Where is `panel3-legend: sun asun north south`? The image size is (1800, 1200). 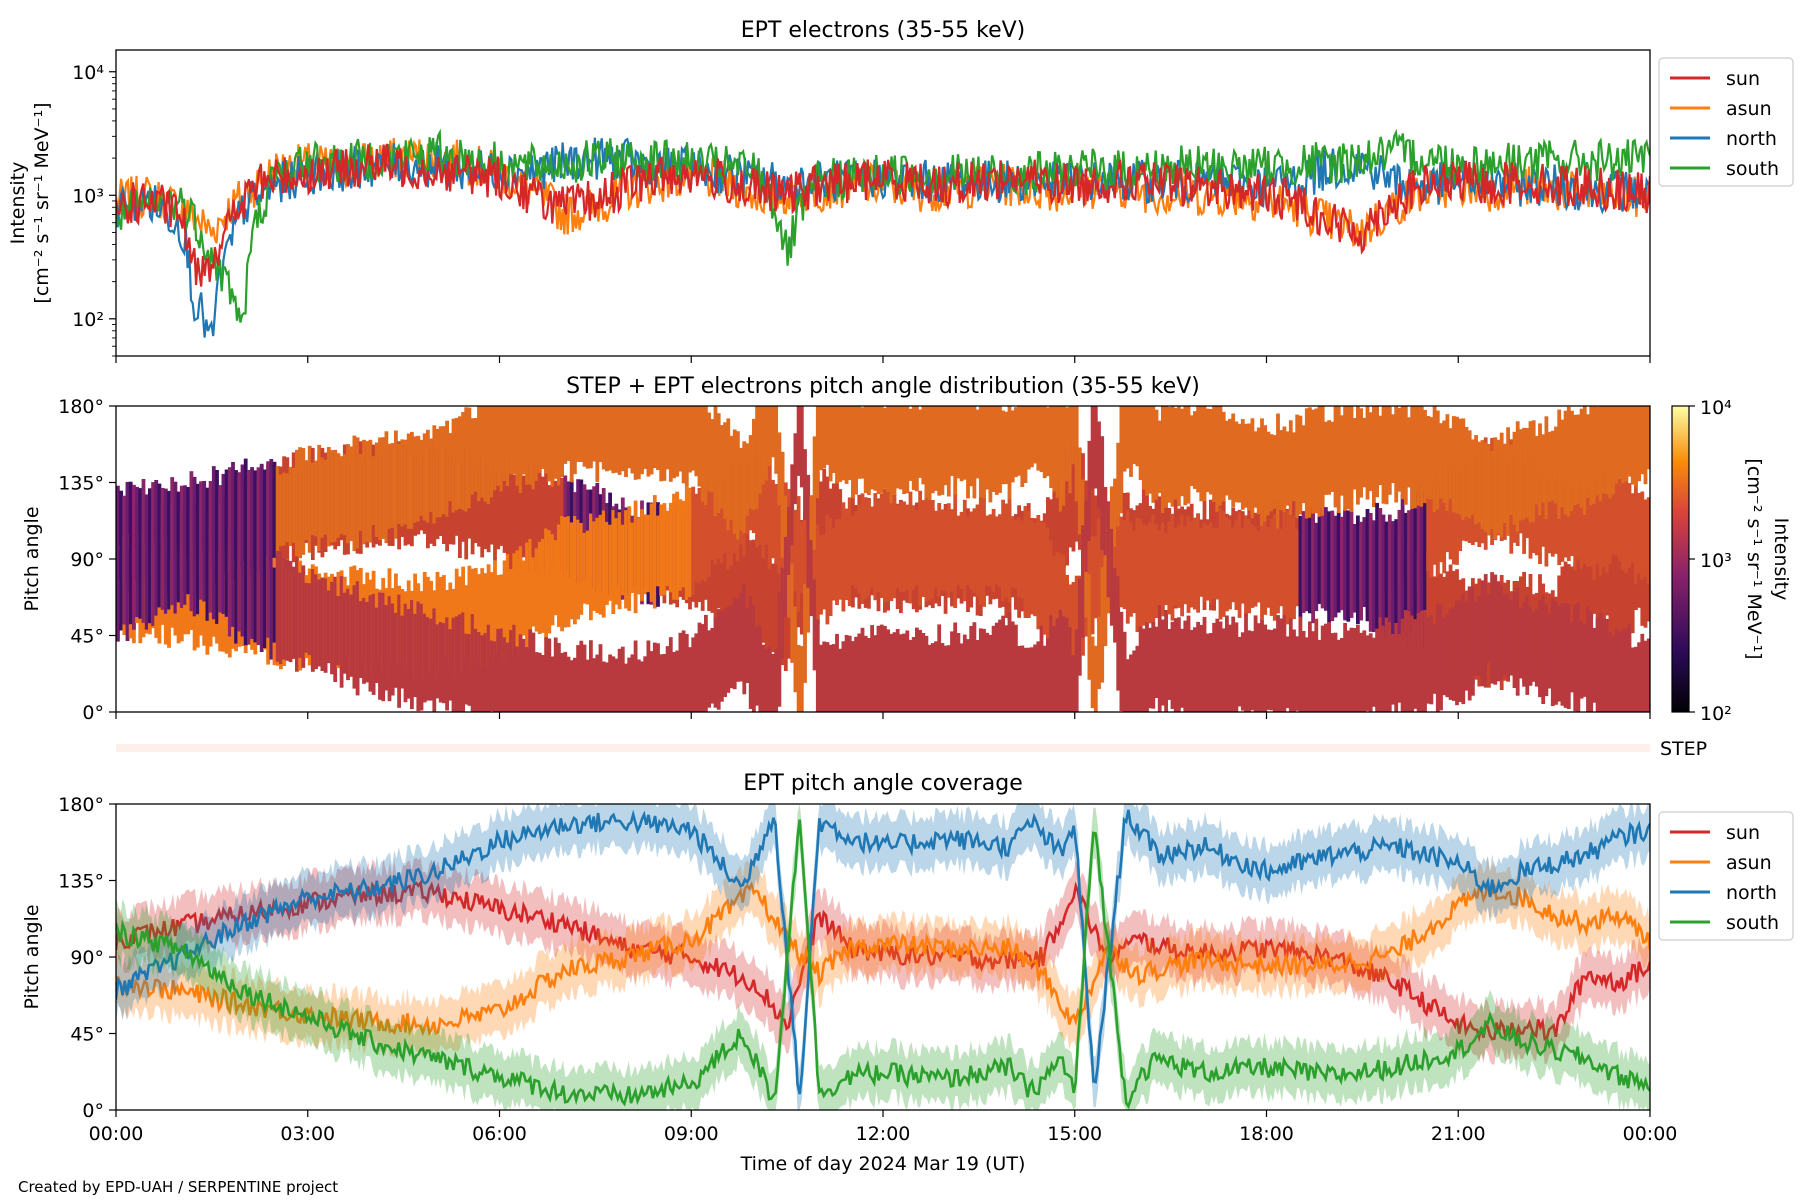 panel3-legend: sun asun north south is located at coordinates (1726, 876).